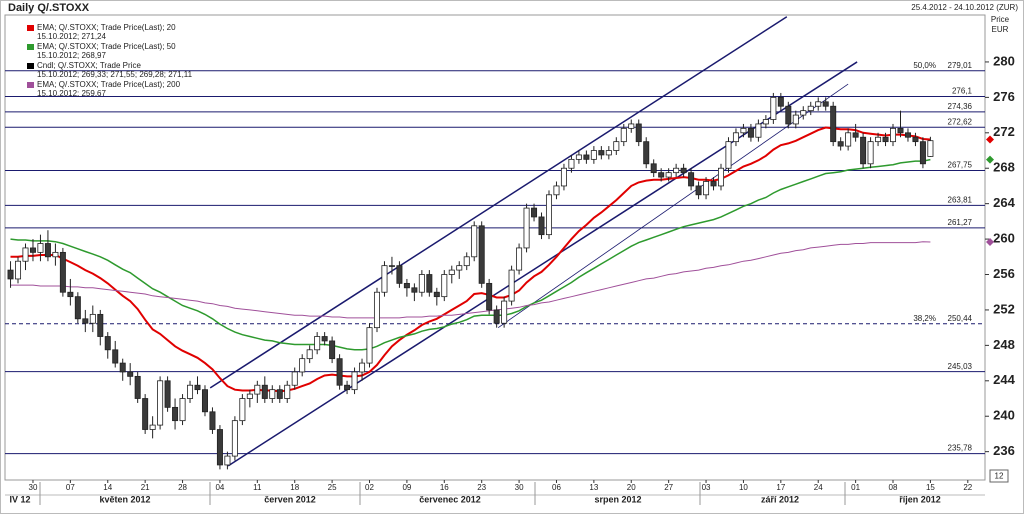  I want to click on x-tick-label: 02, so click(369, 487).